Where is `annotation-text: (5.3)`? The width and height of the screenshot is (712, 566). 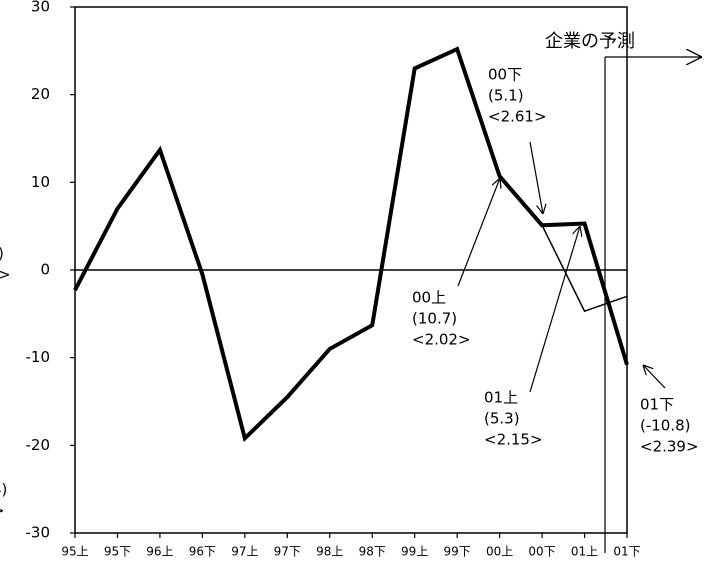
annotation-text: (5.3) is located at coordinates (502, 419).